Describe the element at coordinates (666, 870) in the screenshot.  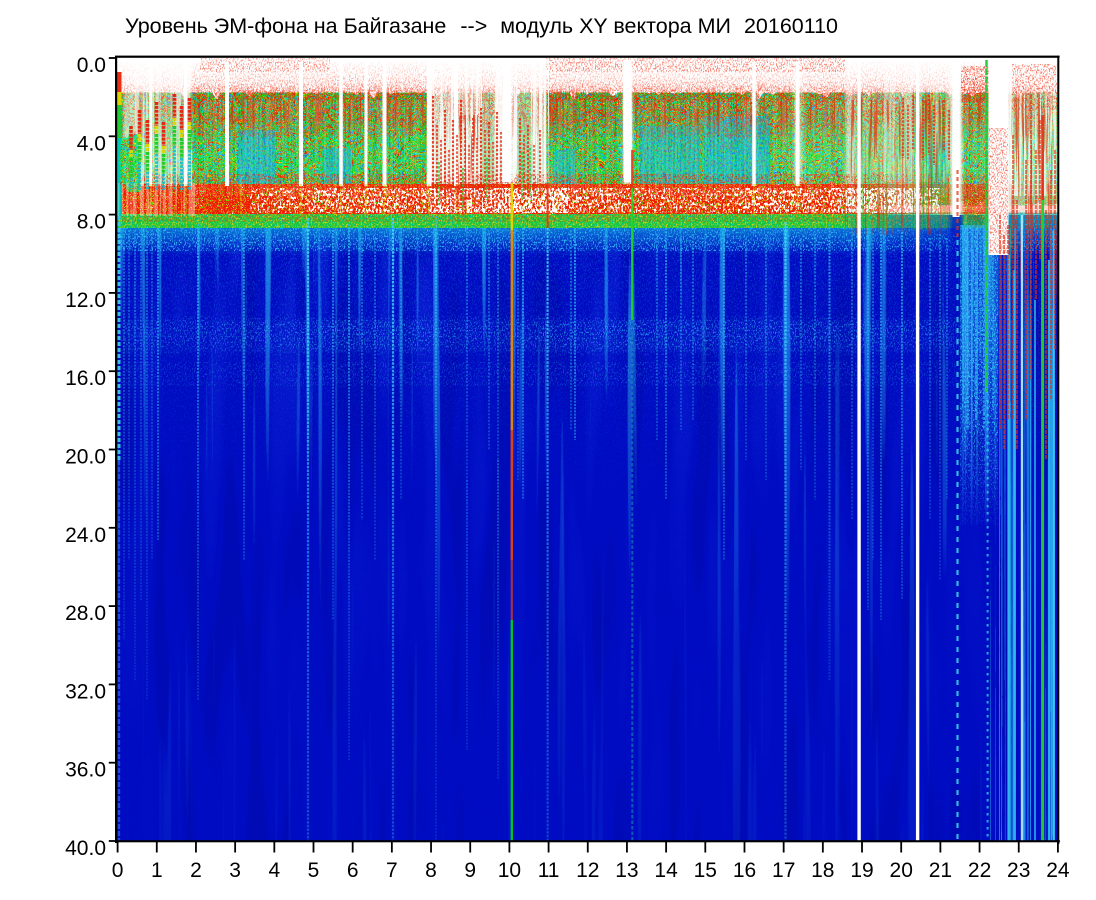
I see `svg-text: 14` at that location.